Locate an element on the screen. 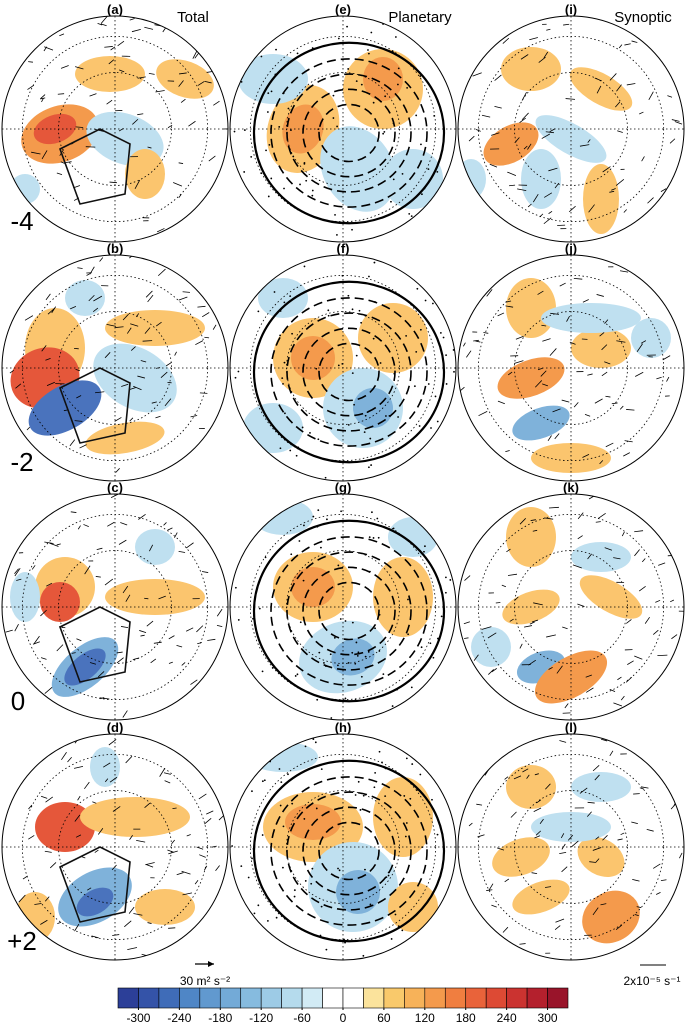  colorbar-tick-label: 240 is located at coordinates (507, 1017).